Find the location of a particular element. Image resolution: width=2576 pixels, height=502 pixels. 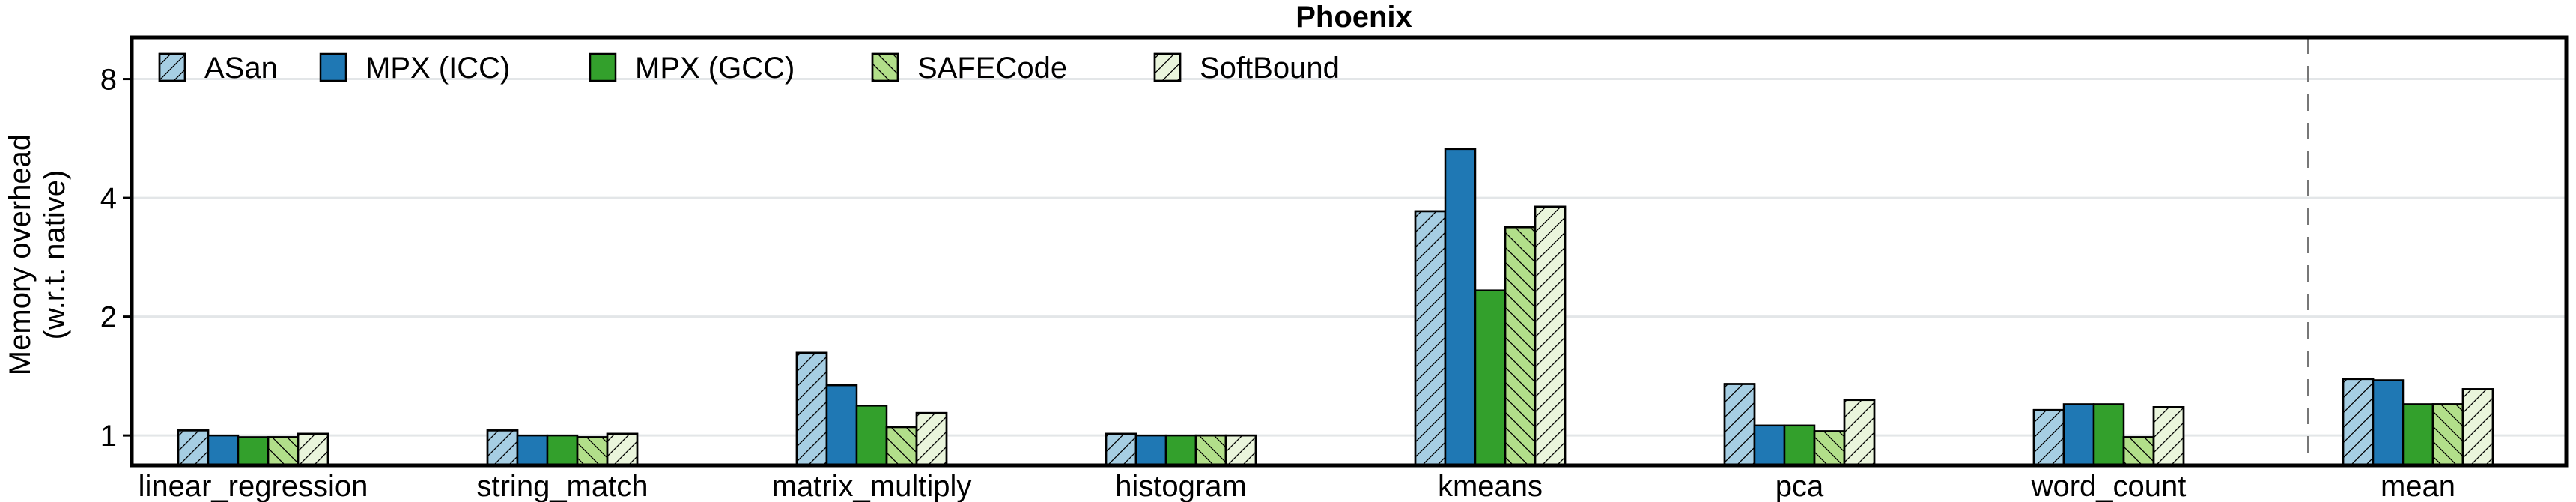

y-axis: 1 2 4 8 is located at coordinates (116, 258).